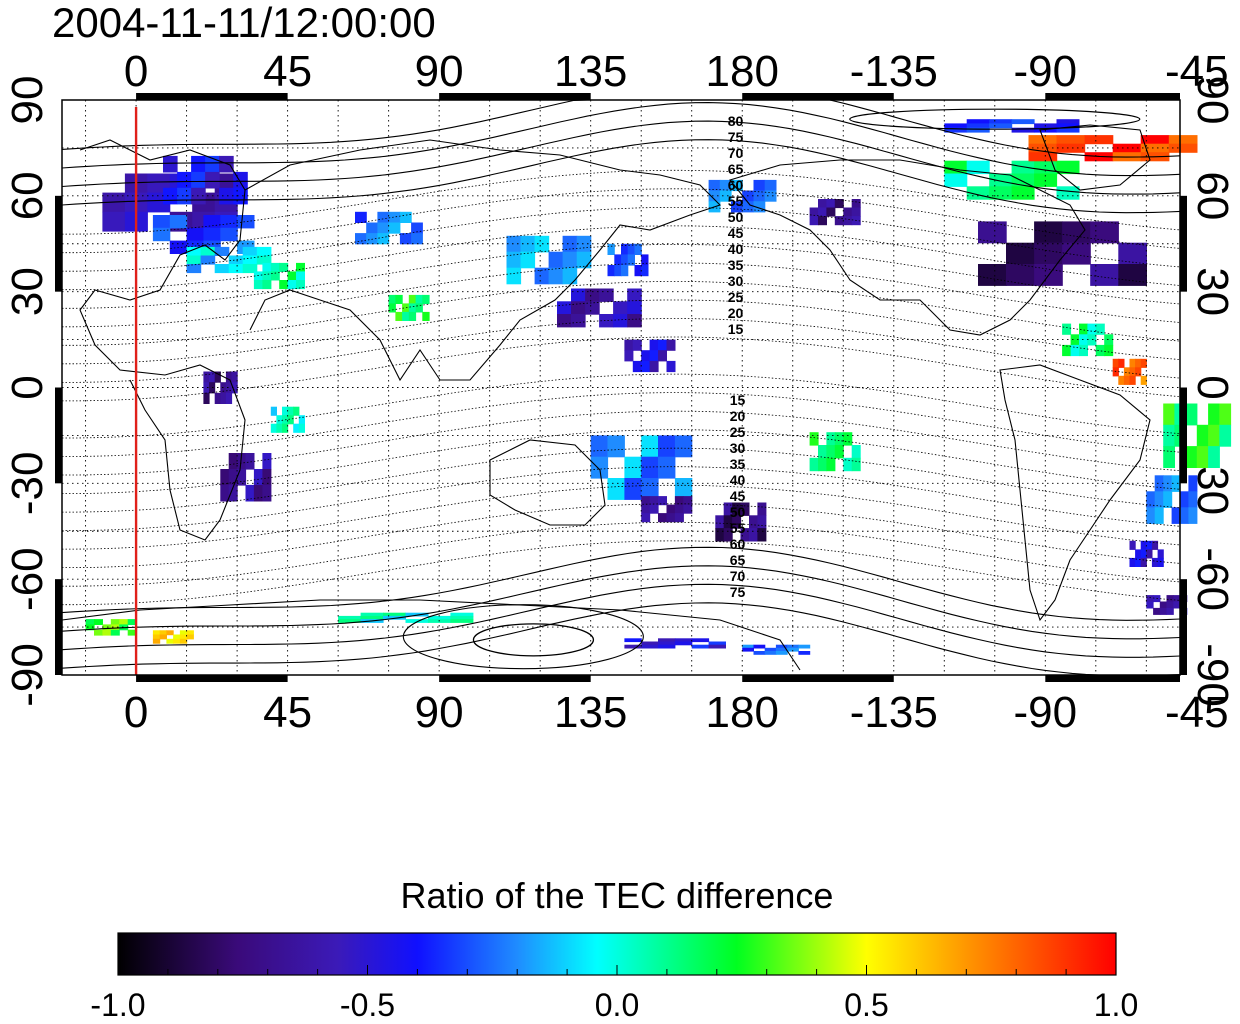 The image size is (1240, 1024). I want to click on left-latitude-label: 90, so click(27, 100).